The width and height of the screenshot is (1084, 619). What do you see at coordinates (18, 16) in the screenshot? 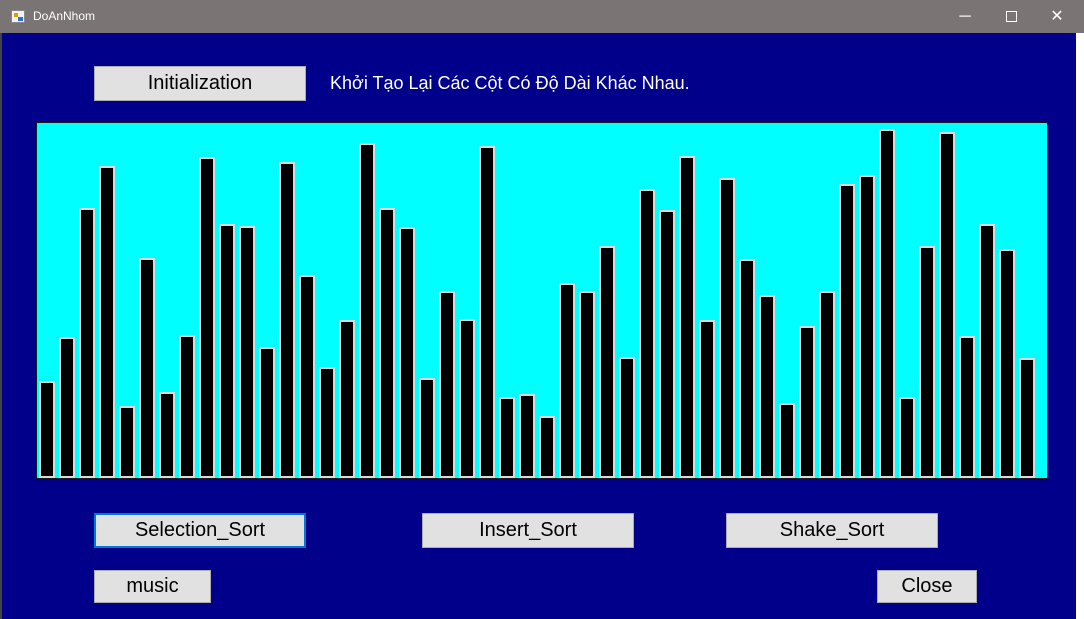
I see `app-icon` at bounding box center [18, 16].